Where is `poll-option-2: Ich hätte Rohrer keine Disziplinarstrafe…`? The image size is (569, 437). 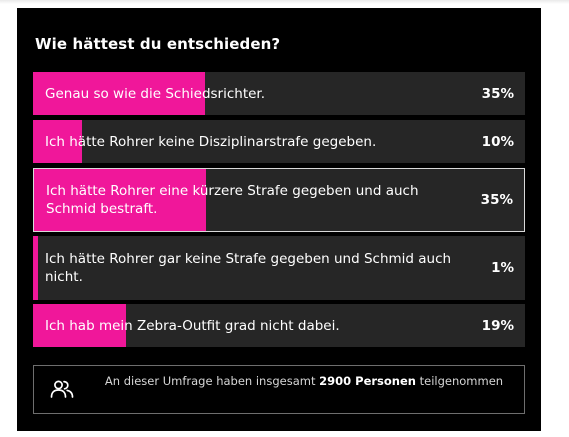 poll-option-2: Ich hätte Rohrer keine Disziplinarstrafe… is located at coordinates (279, 141).